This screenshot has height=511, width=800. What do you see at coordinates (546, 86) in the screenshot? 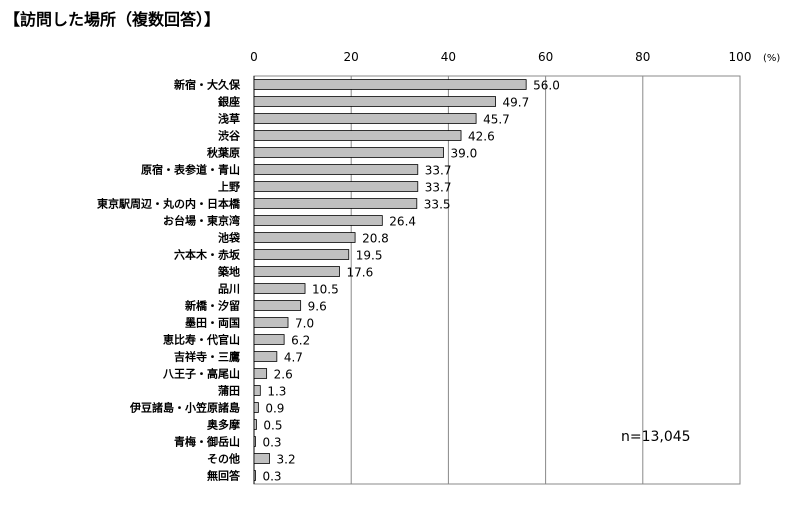
I see `value-label: 56.0` at bounding box center [546, 86].